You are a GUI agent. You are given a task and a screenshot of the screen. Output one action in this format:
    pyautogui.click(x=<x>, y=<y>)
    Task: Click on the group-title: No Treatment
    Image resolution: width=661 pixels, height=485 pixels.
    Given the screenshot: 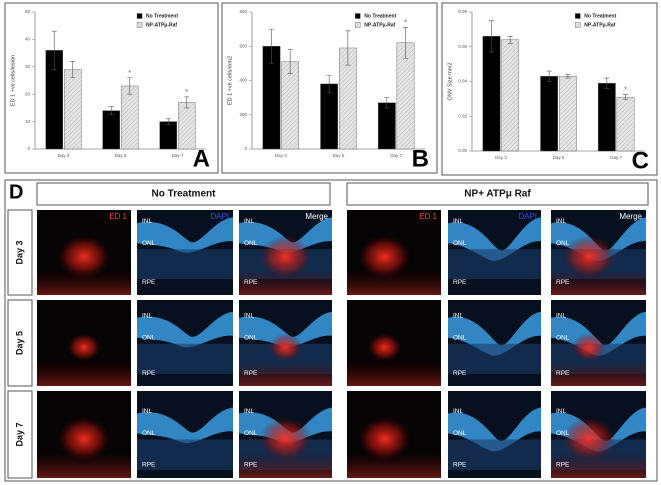 What is the action you would take?
    pyautogui.click(x=184, y=194)
    